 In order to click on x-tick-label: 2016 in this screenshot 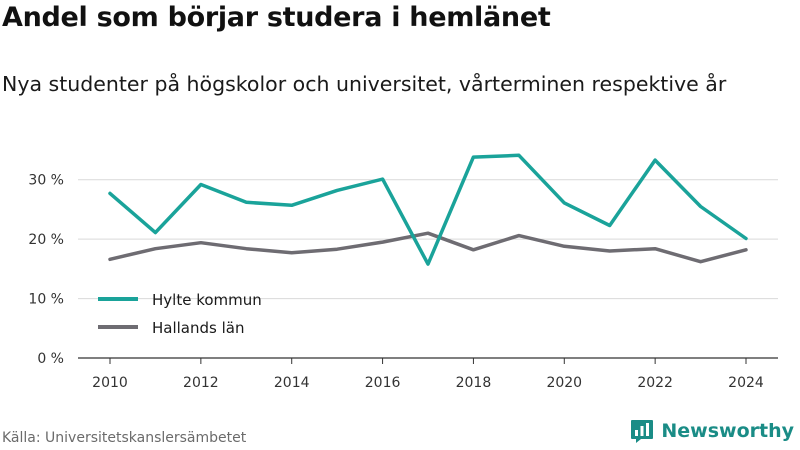, I will do `click(383, 383)`.